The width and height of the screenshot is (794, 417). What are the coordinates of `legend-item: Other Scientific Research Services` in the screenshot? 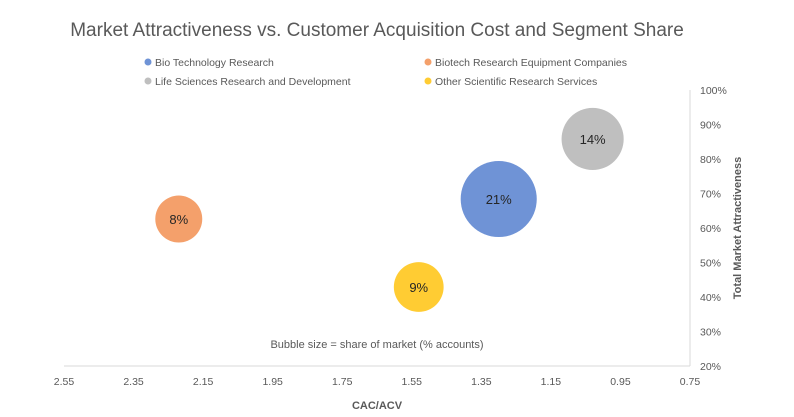 It's located at (510, 82).